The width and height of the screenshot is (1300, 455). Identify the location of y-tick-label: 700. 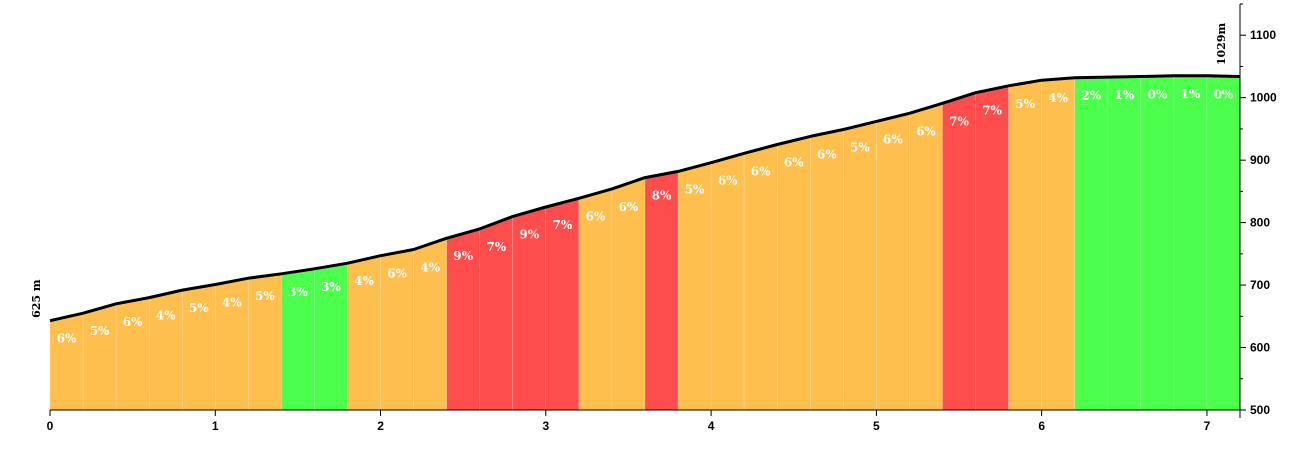
(1260, 285).